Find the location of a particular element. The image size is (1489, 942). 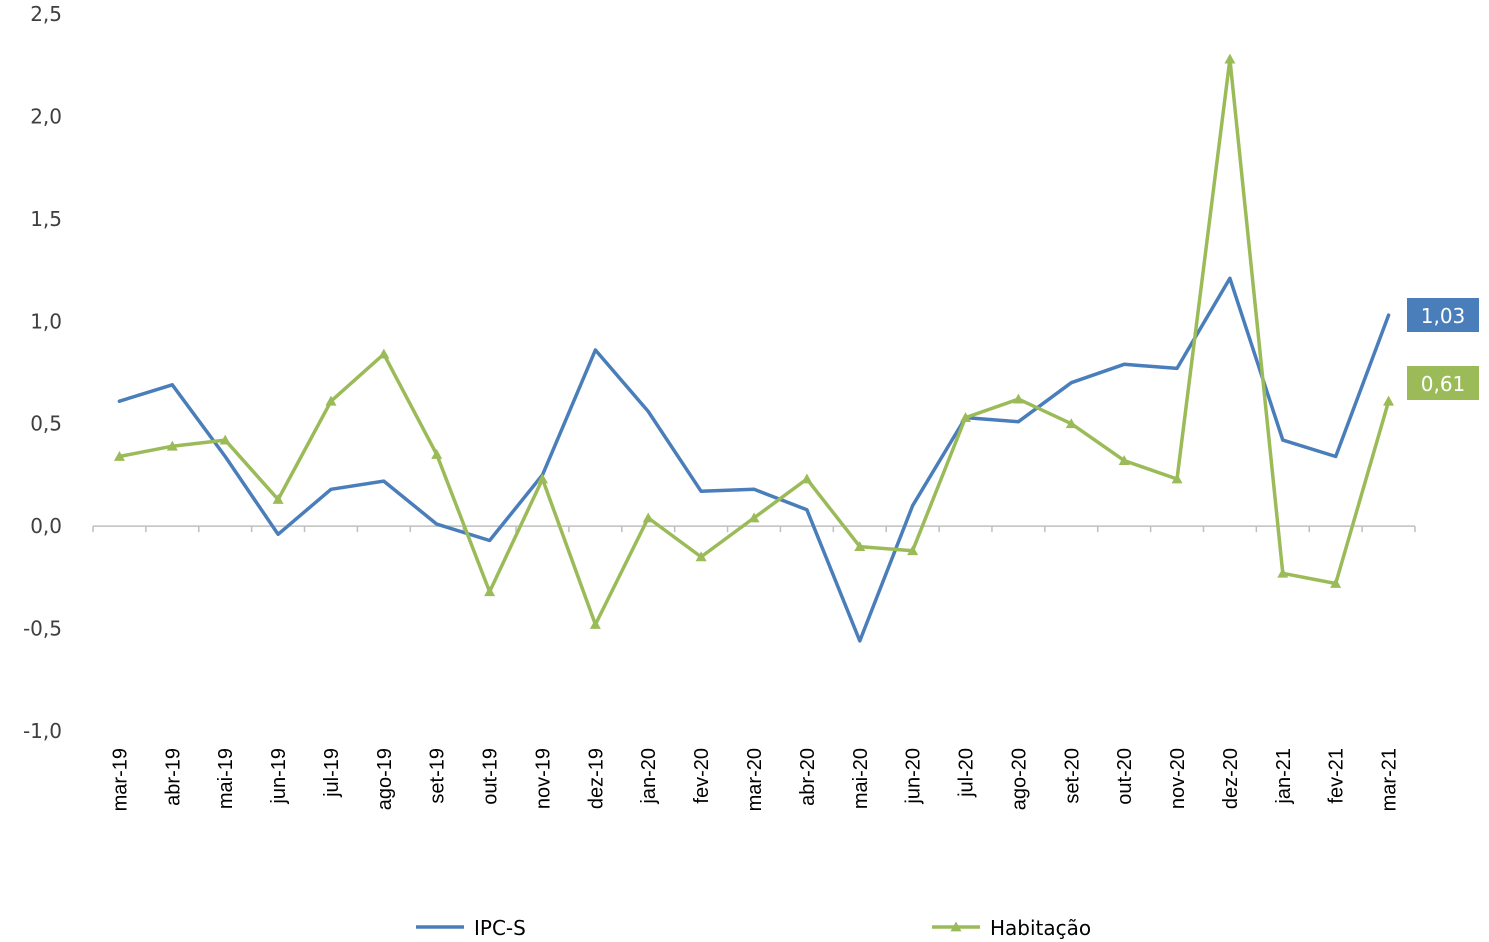

x-axis is located at coordinates (754, 529).